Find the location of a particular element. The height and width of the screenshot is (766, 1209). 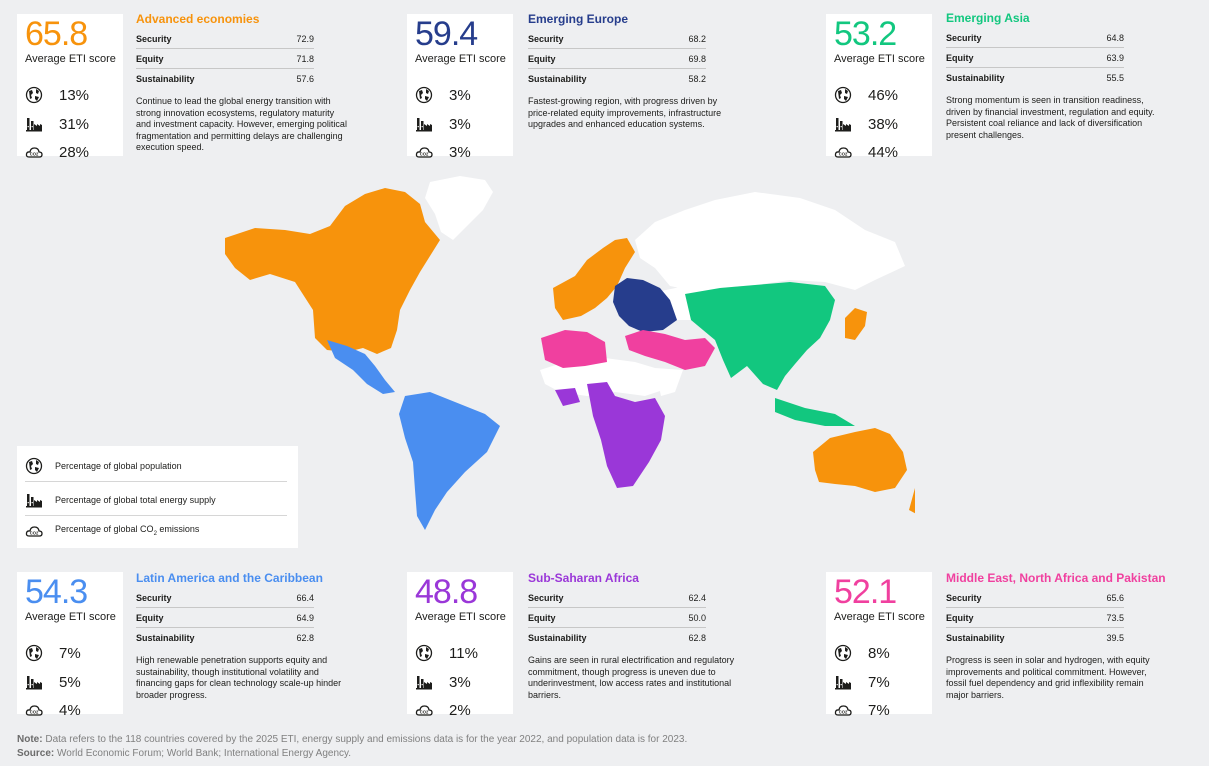

stat-energy_supply-value: 3% is located at coordinates (460, 682).